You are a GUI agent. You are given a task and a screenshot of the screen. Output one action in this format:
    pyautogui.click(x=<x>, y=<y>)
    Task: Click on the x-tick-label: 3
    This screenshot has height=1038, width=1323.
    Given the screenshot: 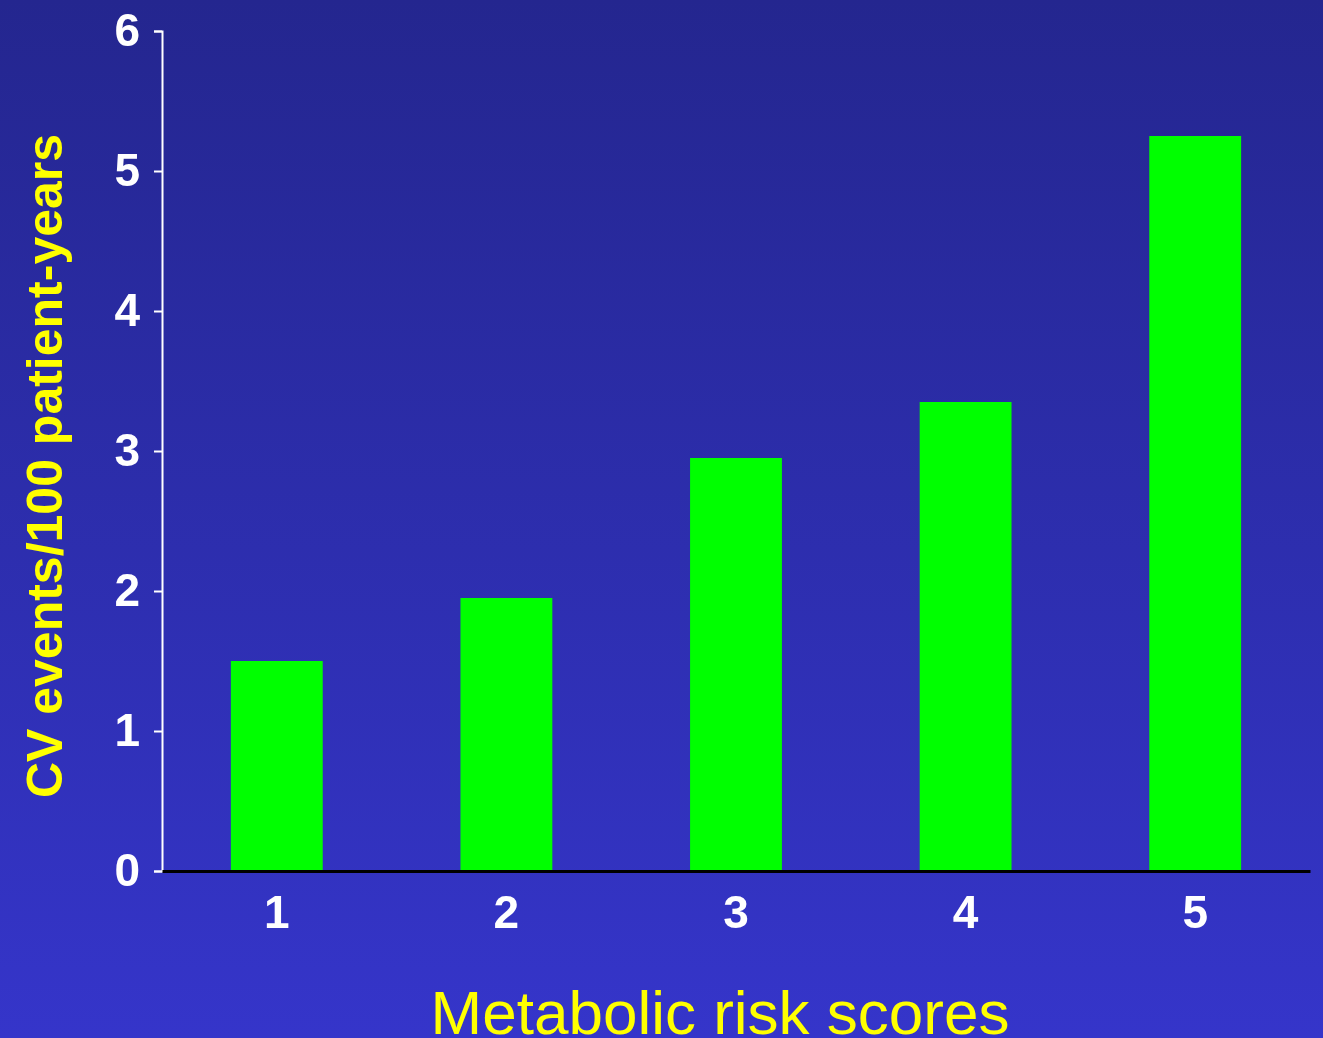 What is the action you would take?
    pyautogui.click(x=736, y=911)
    